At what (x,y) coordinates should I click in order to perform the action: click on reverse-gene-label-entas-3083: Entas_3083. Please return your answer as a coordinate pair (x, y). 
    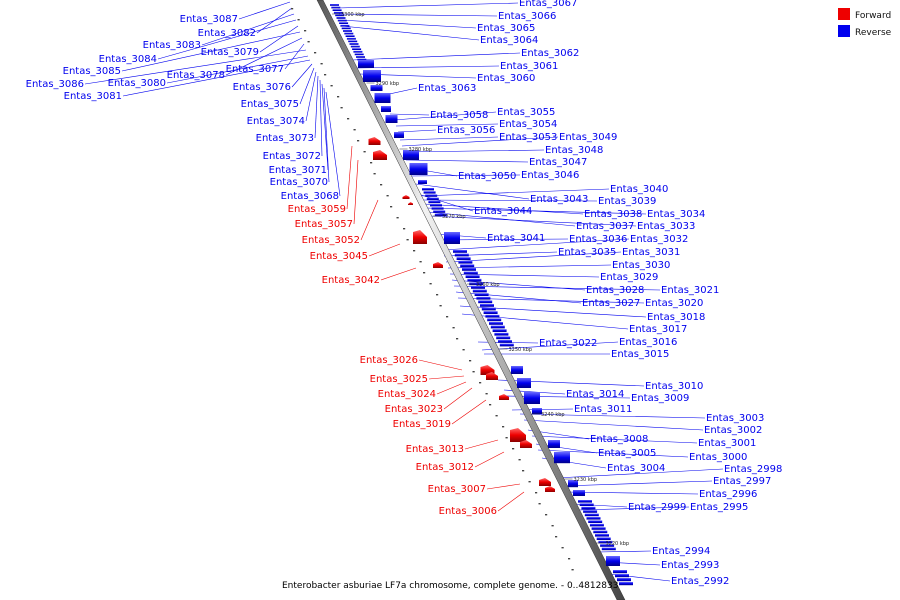
    Looking at the image, I should click on (172, 45).